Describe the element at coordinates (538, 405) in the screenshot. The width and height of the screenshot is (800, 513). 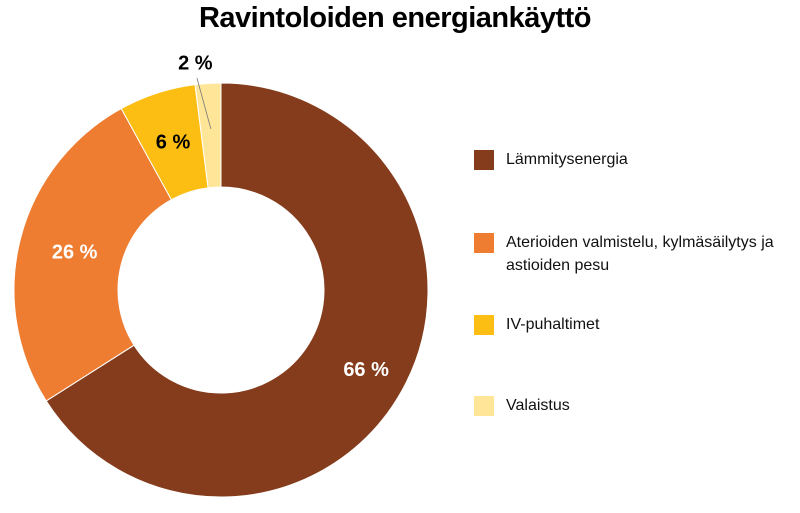
I see `legend-label: Valaistus` at that location.